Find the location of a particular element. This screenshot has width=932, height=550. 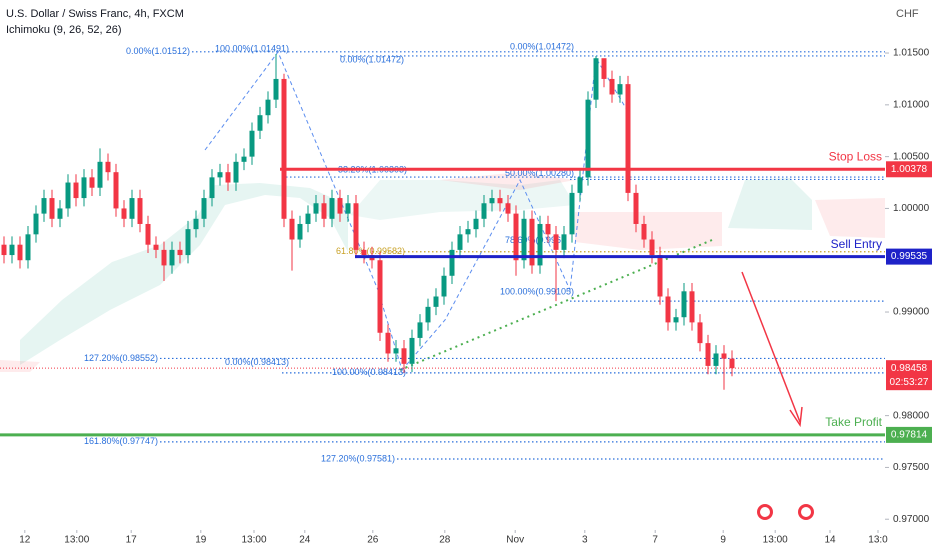

fib-label: 0.00%(1.01472) is located at coordinates (372, 59).